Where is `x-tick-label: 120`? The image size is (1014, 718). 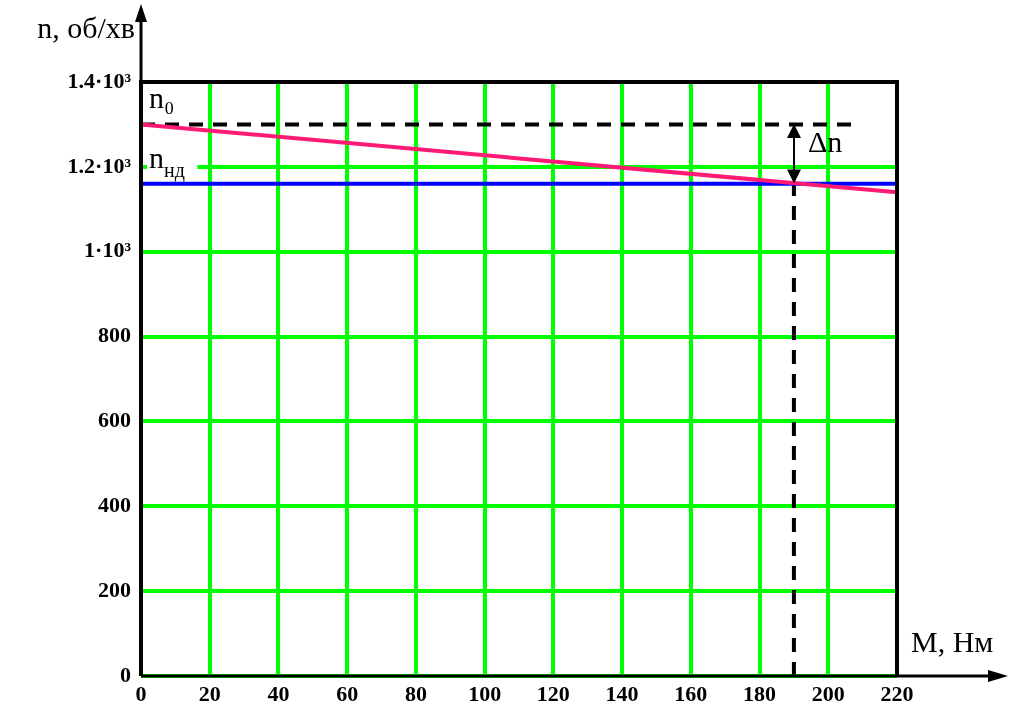
x-tick-label: 120 is located at coordinates (553, 693).